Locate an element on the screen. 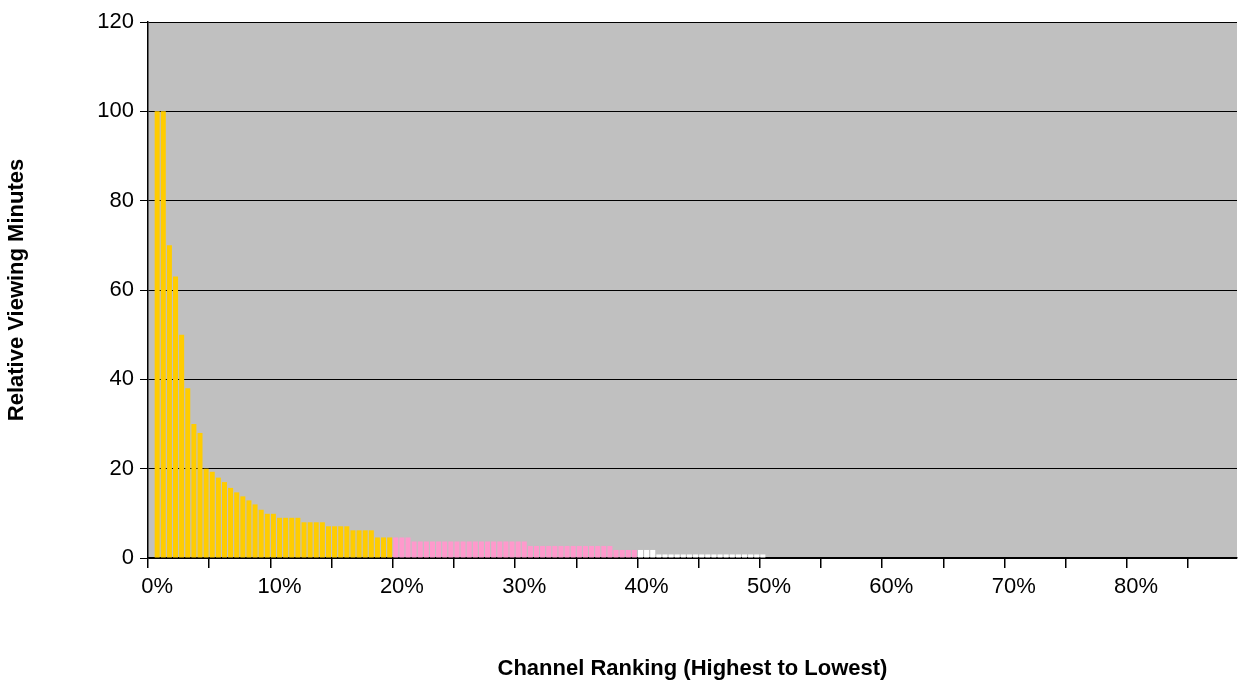  y-tick-label: 80 is located at coordinates (121, 199).